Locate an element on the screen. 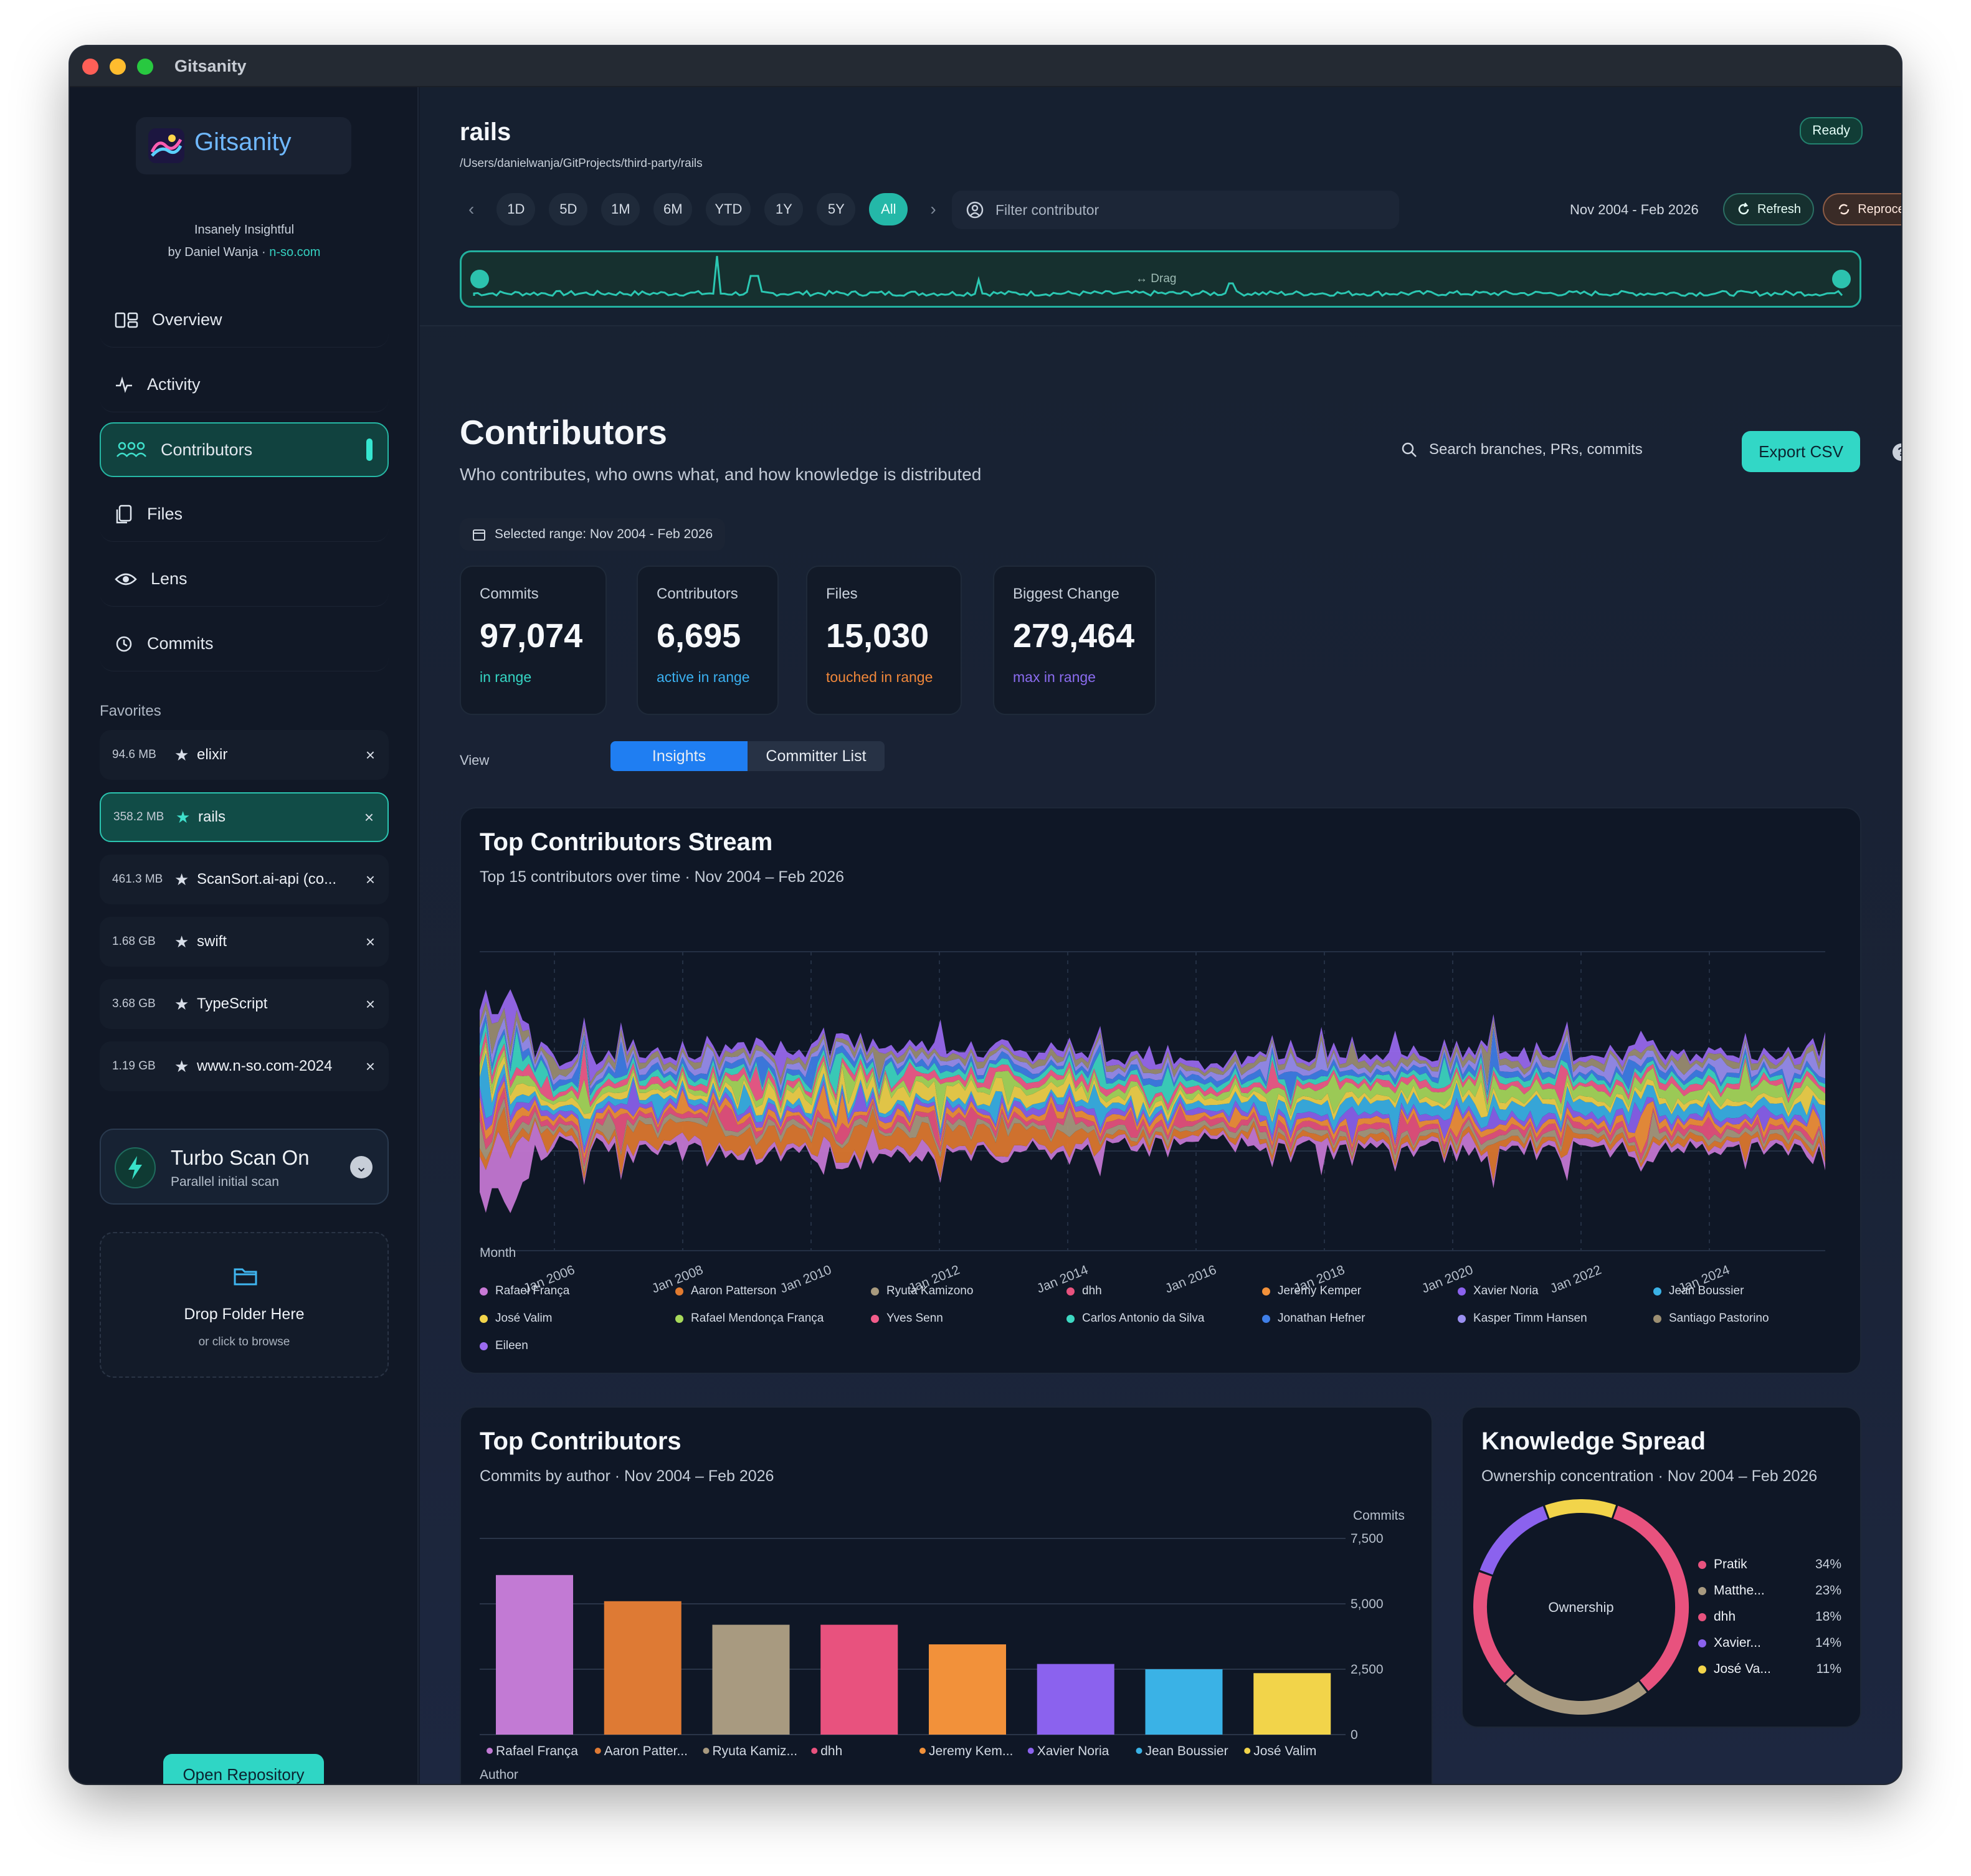 This screenshot has height=1876, width=1971. donut-legend-item: Pratik 34% is located at coordinates (1769, 1564).